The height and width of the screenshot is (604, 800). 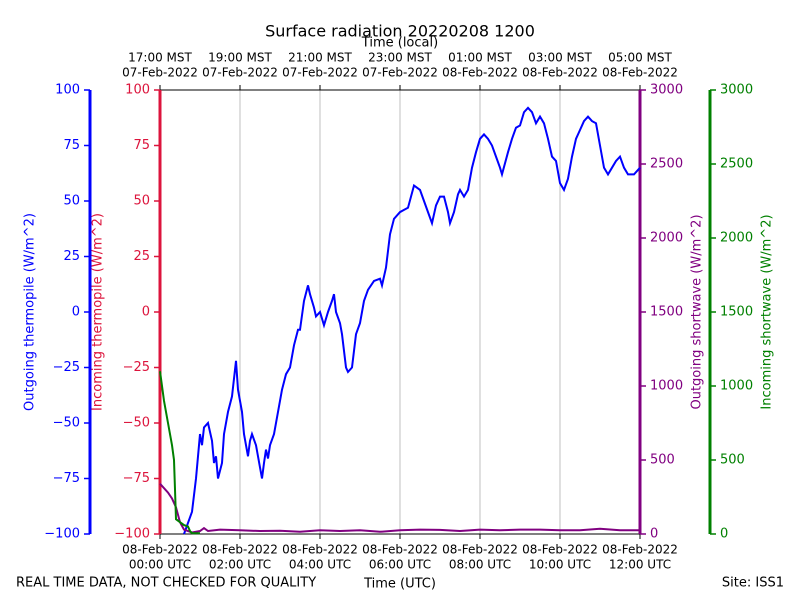 I want to click on chart-title: Surface radiation 20220208 1200, so click(x=400, y=31).